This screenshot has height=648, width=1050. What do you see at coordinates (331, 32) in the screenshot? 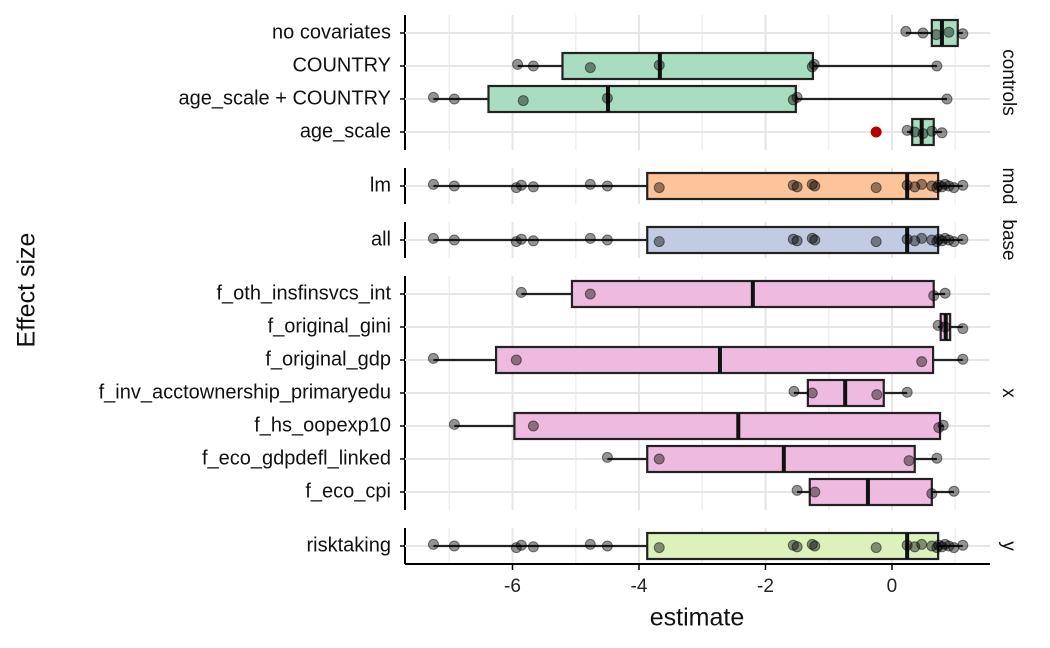
I see `category-label: no covariates` at bounding box center [331, 32].